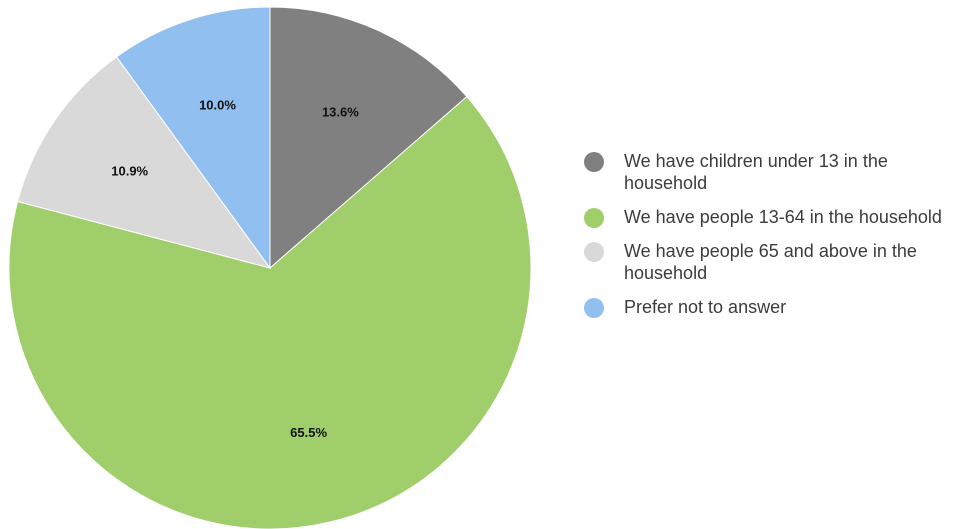 Image resolution: width=954 pixels, height=529 pixels. I want to click on slice-data-label: 10.9%, so click(129, 170).